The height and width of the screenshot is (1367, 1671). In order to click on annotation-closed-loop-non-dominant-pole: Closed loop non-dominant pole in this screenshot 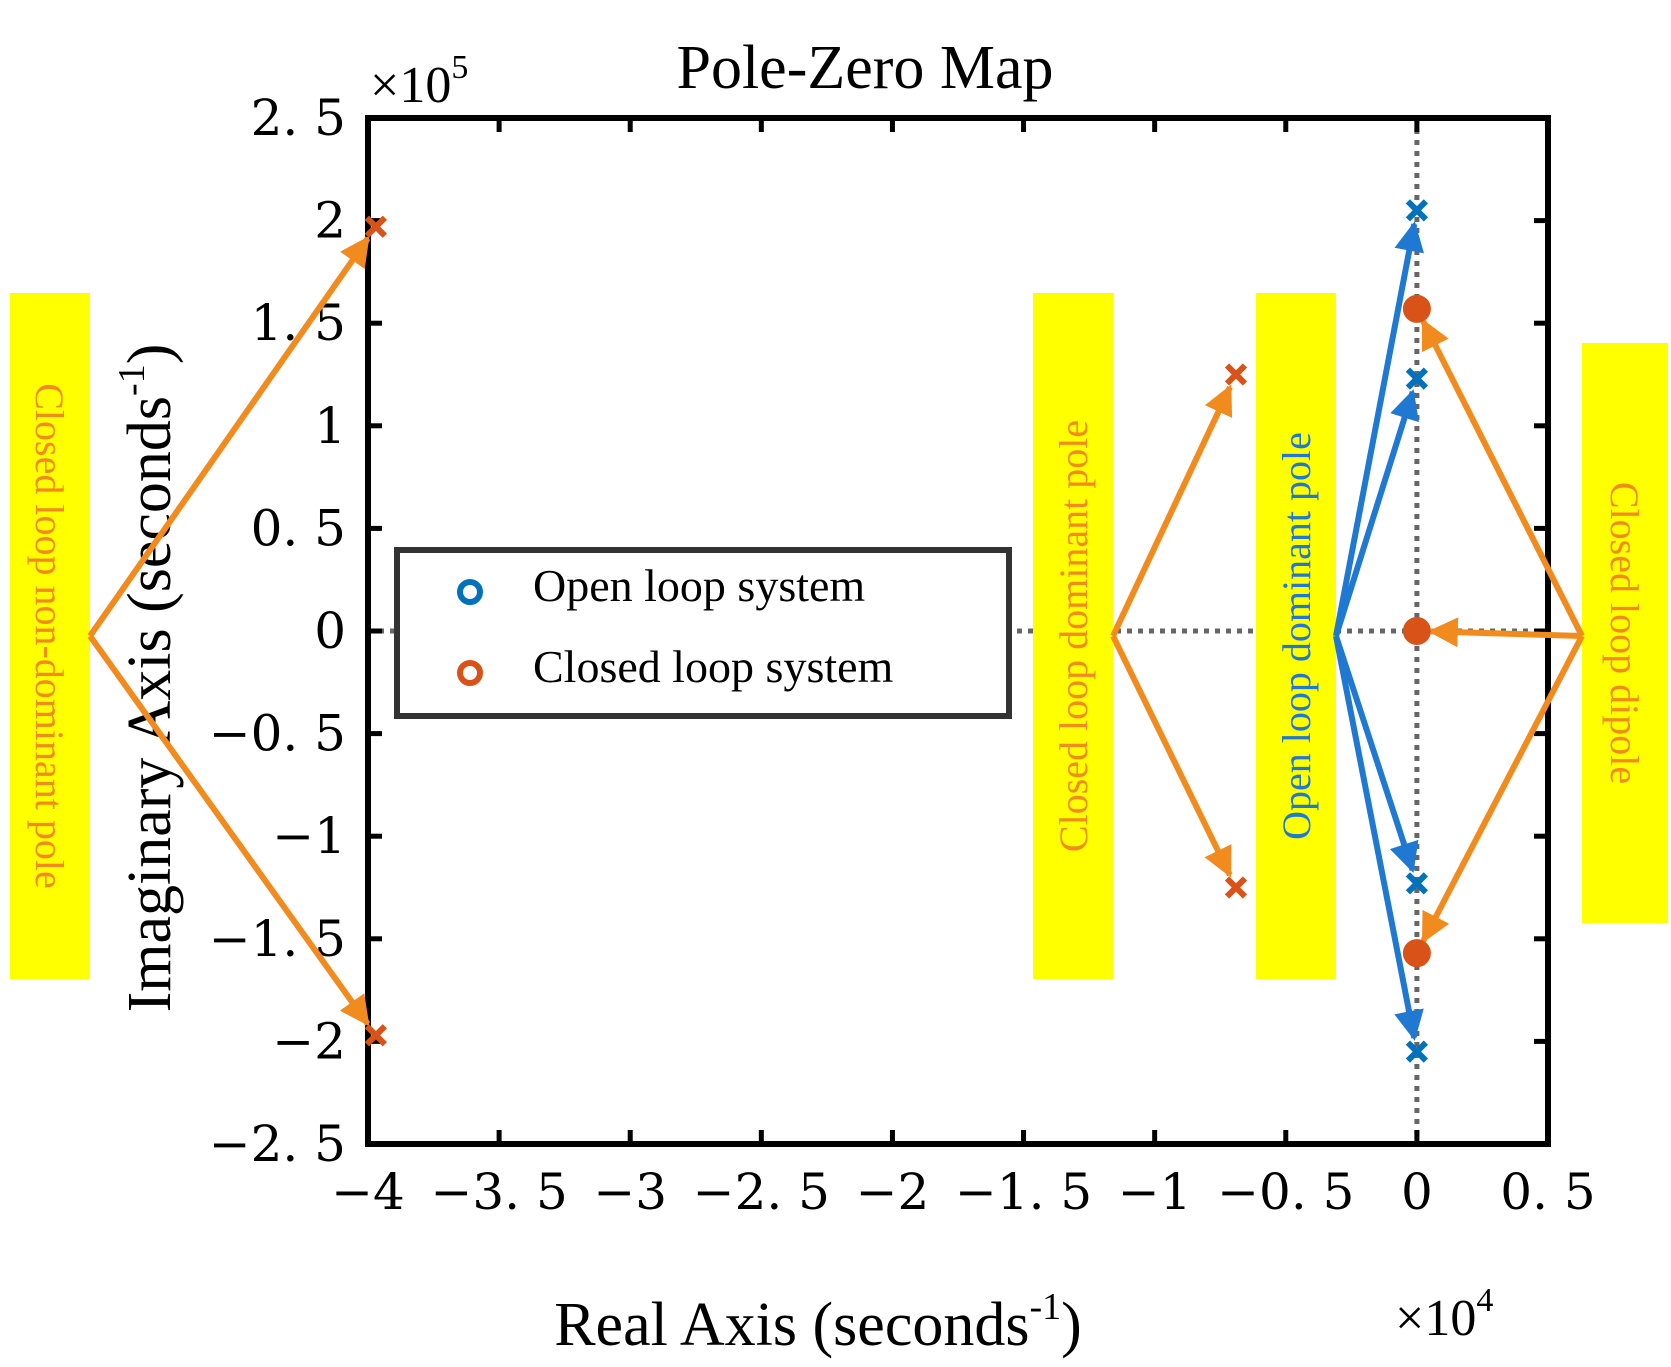, I will do `click(50, 636)`.